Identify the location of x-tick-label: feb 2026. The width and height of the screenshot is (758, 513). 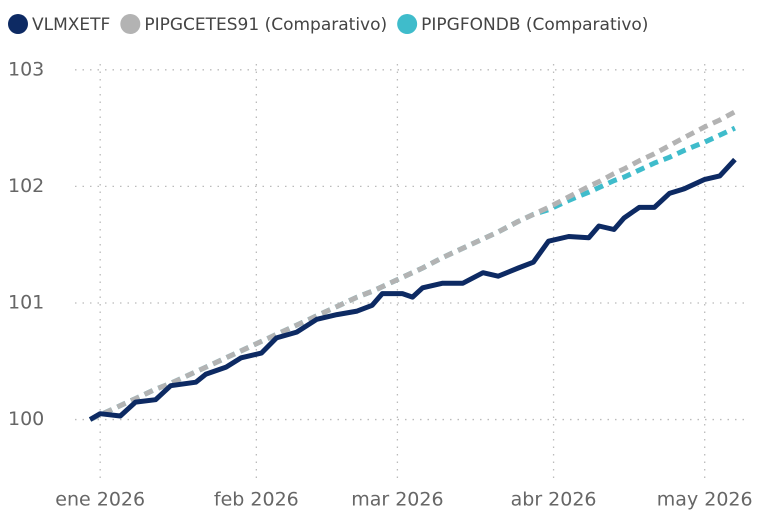
(256, 500).